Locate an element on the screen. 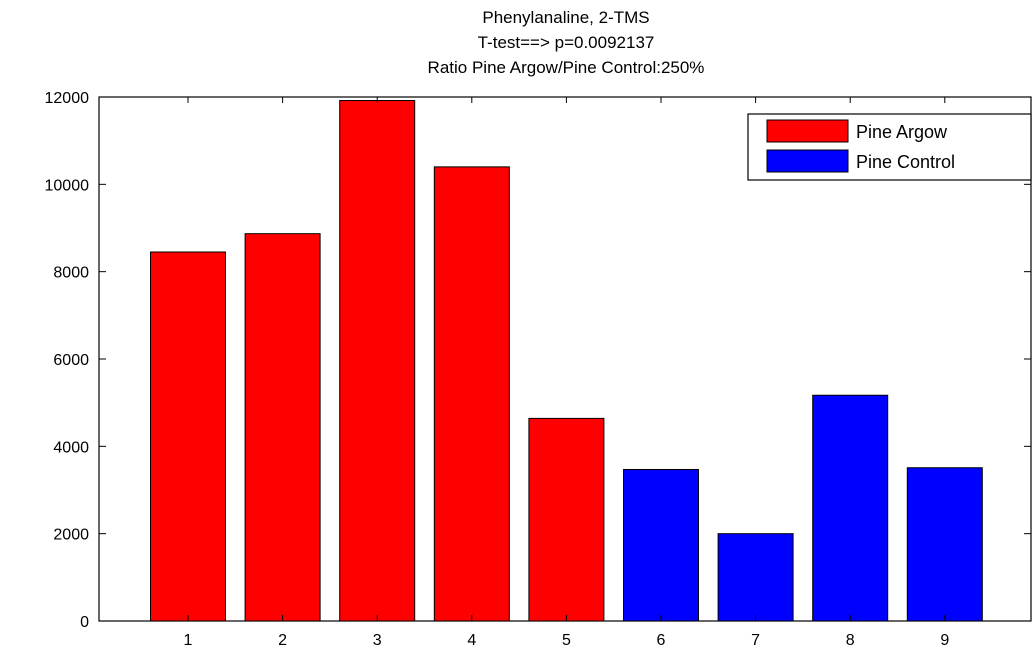 Image resolution: width=1033 pixels, height=653 pixels. legend: Pine Argow Pine Control is located at coordinates (889, 147).